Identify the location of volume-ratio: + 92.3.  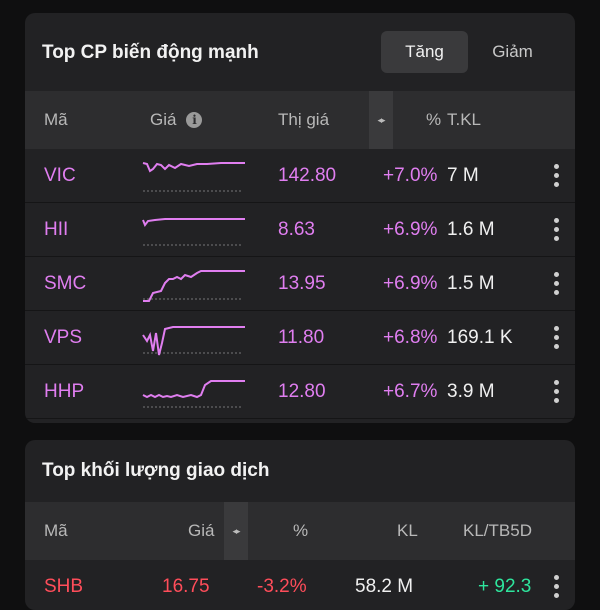
(505, 586).